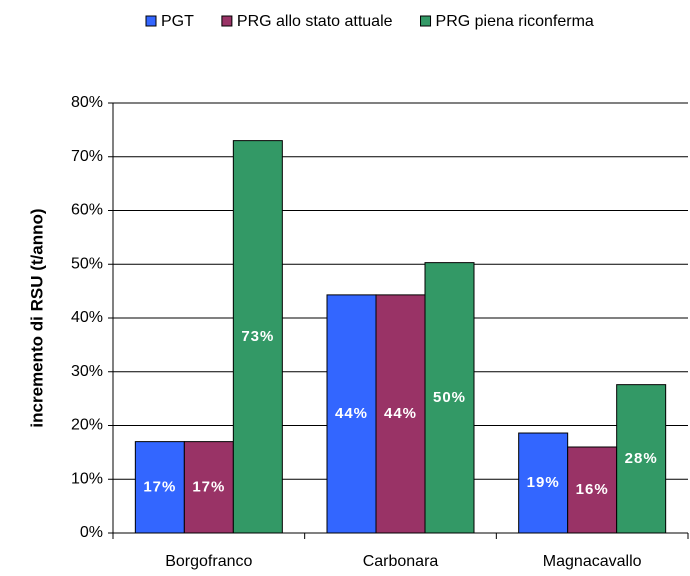 The width and height of the screenshot is (690, 576). I want to click on value-label: 16%, so click(592, 489).